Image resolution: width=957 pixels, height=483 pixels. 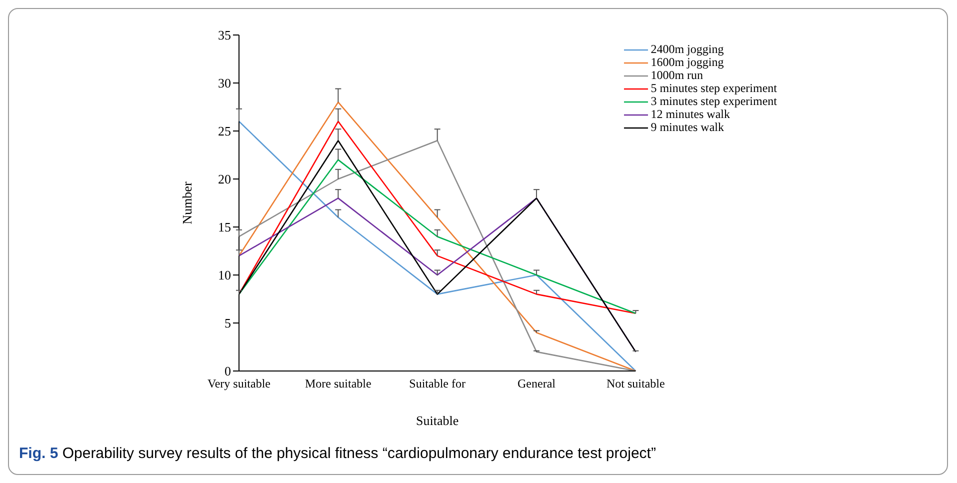 I want to click on y-tick-label: 5, so click(x=227, y=323).